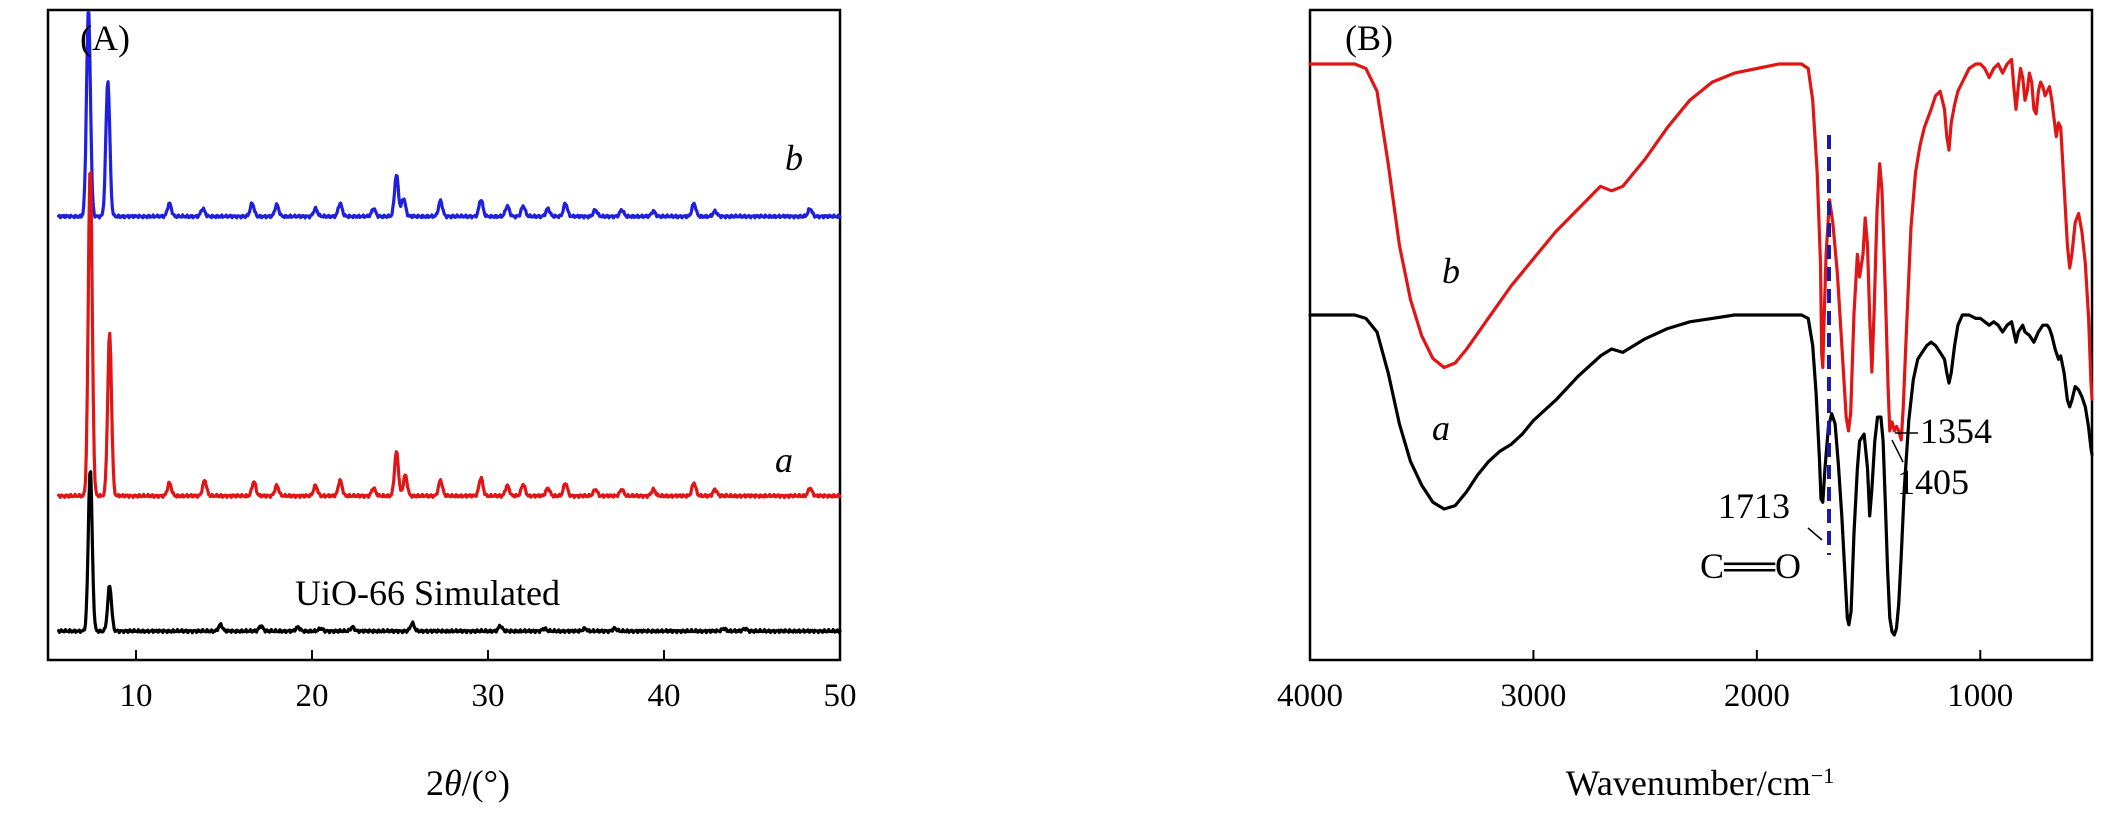 This screenshot has width=2122, height=819. I want to click on panel-b-tick-label: 3000, so click(1533, 696).